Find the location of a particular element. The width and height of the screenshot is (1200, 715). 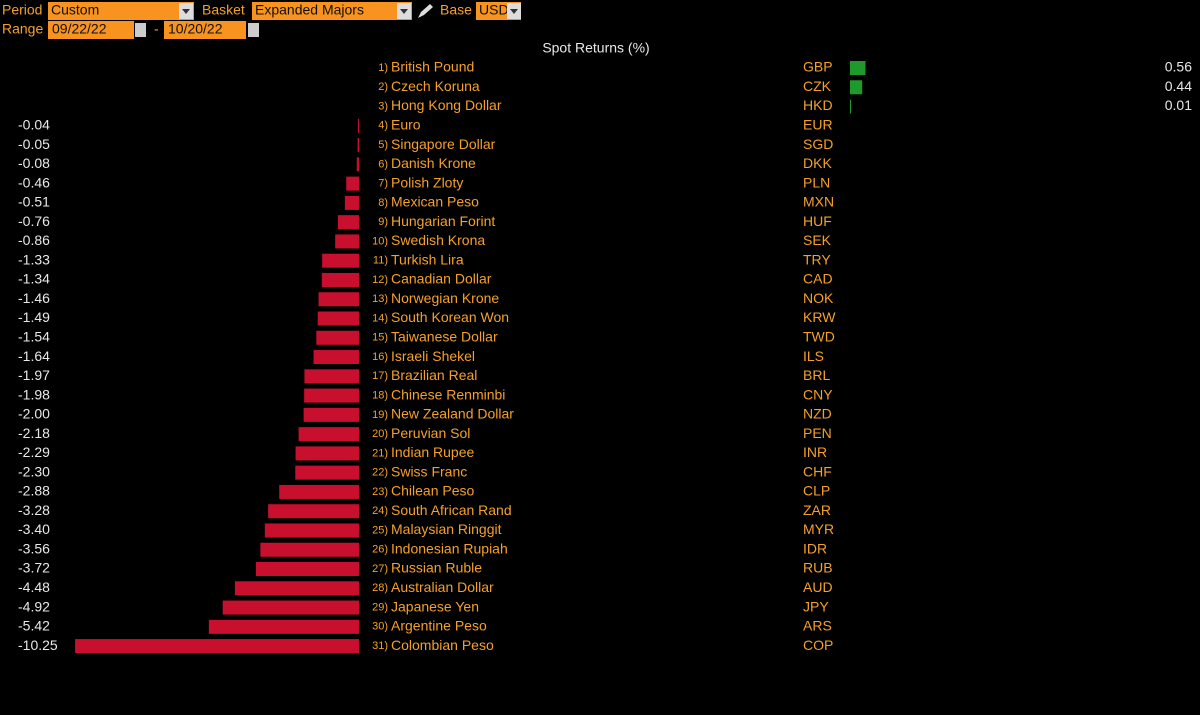

rank: 10) is located at coordinates (380, 241).